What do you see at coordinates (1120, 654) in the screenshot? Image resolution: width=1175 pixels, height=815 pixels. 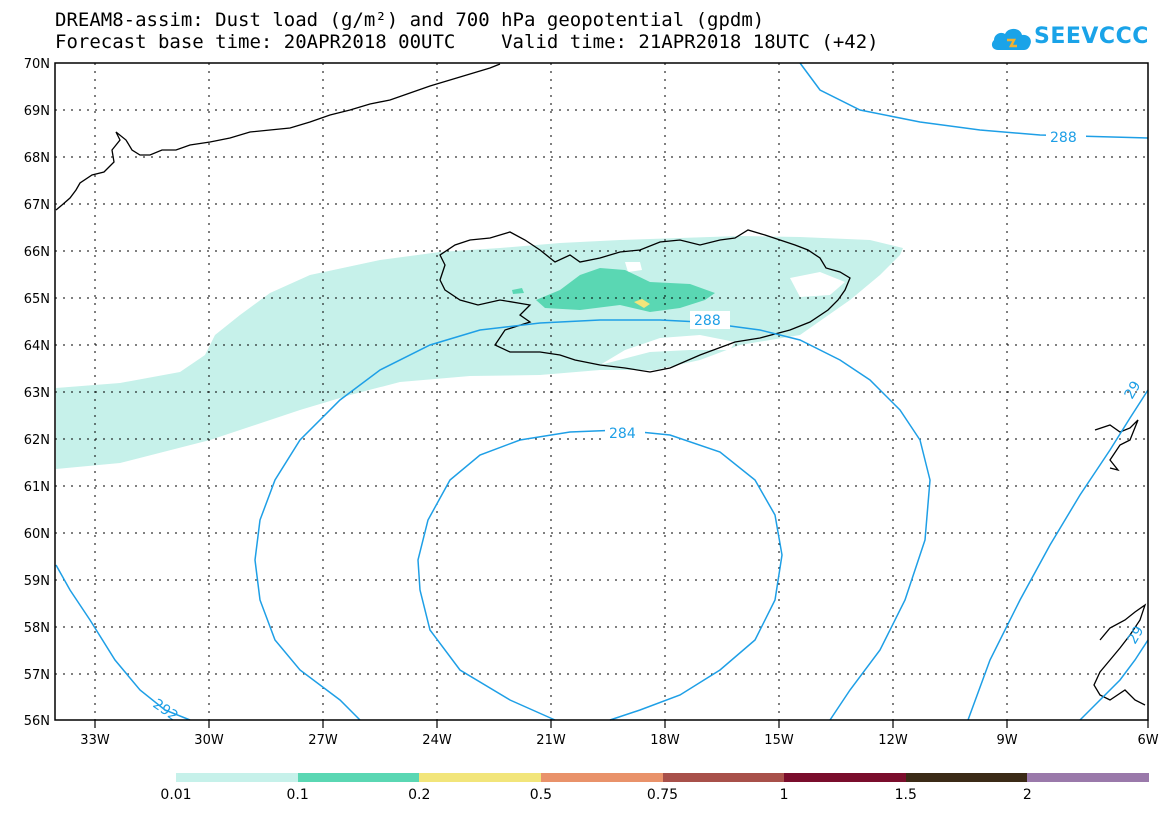 I see `scotland-coast` at bounding box center [1120, 654].